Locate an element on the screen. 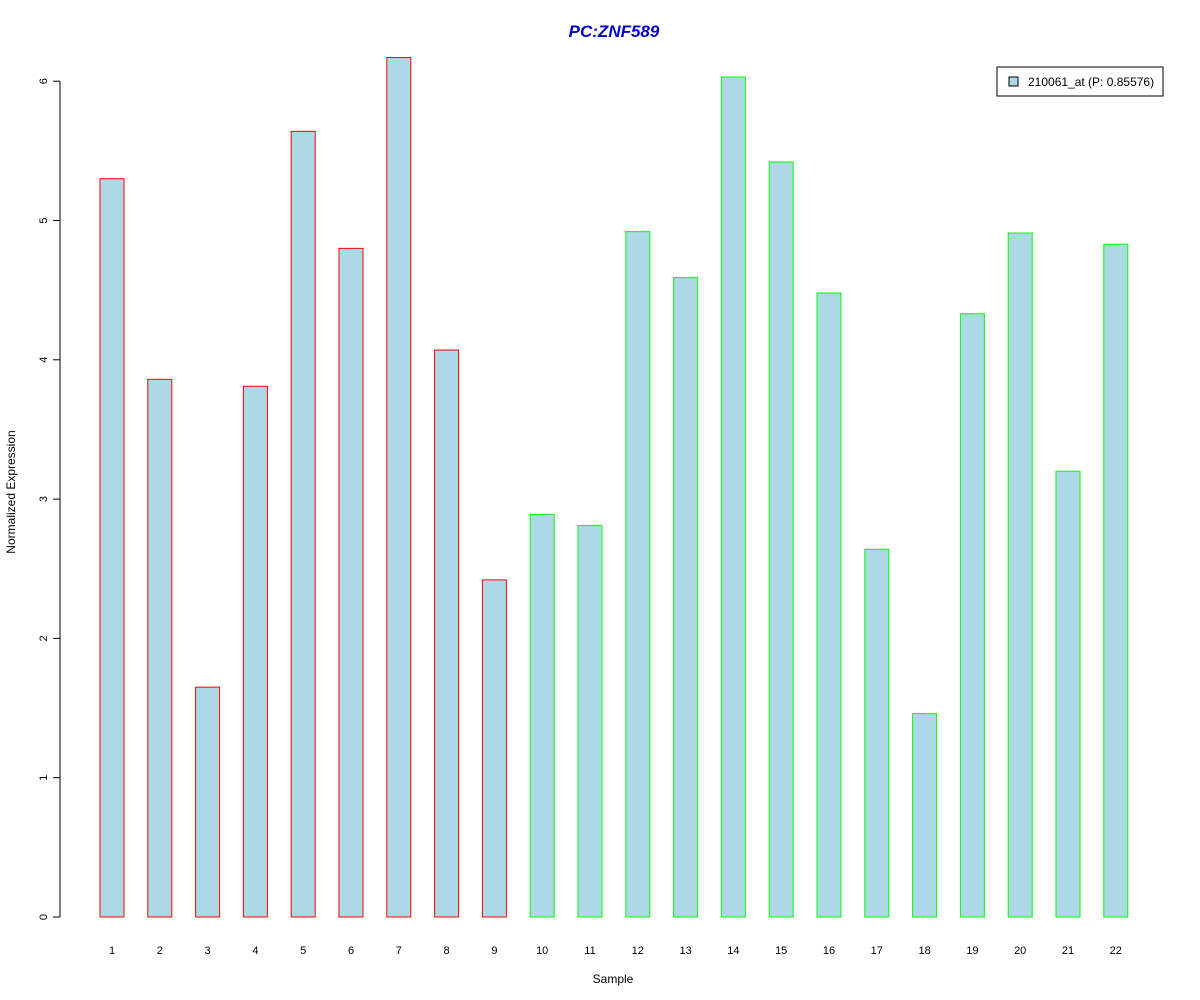 This screenshot has height=1000, width=1200. legend: 210061_at (P: 0.85576) is located at coordinates (1080, 81).